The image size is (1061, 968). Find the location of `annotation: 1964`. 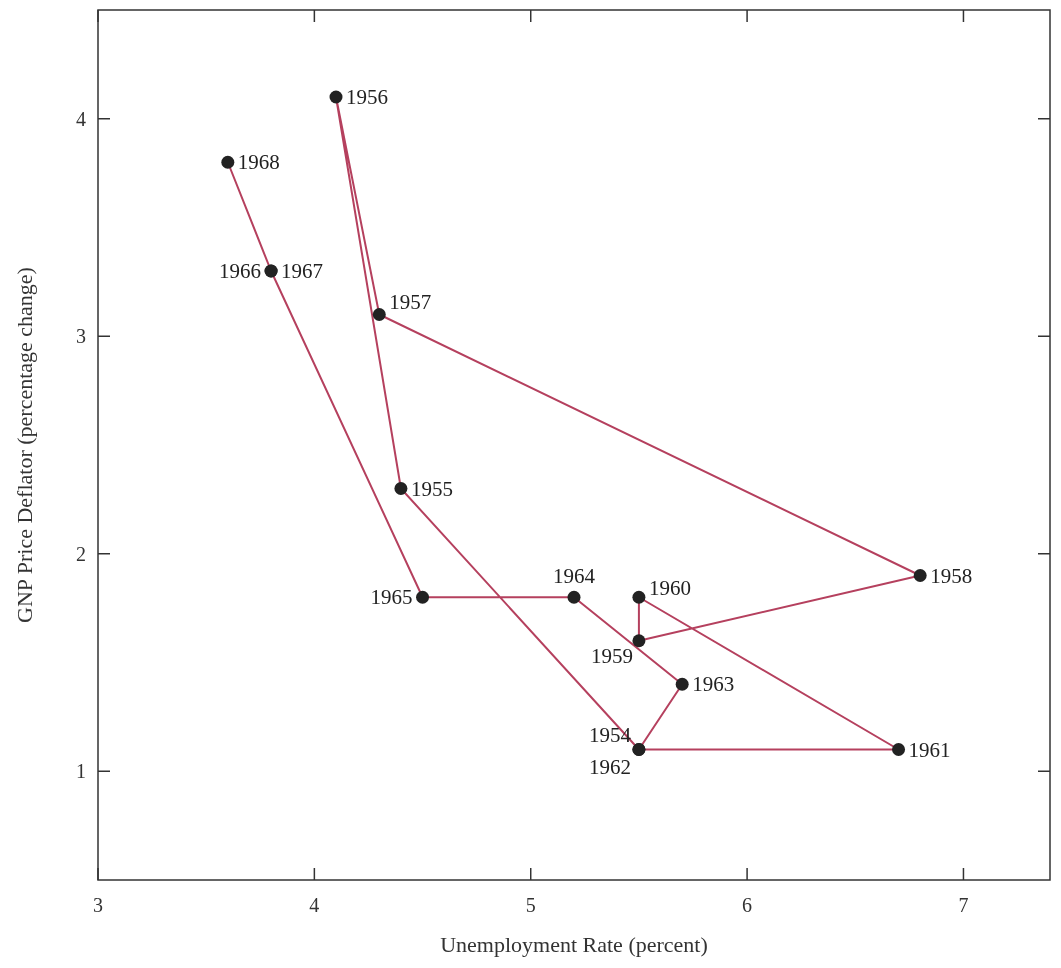

annotation: 1964 is located at coordinates (574, 576).